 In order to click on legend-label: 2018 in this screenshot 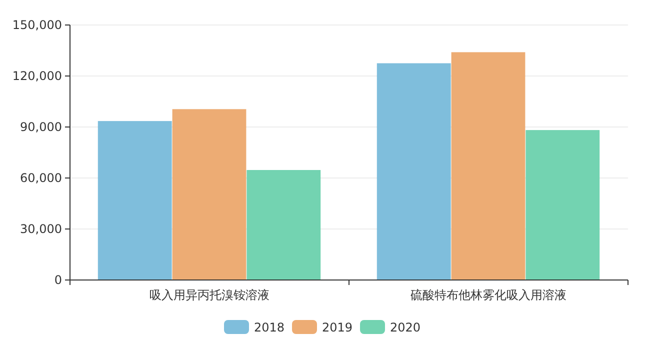, I will do `click(269, 327)`.